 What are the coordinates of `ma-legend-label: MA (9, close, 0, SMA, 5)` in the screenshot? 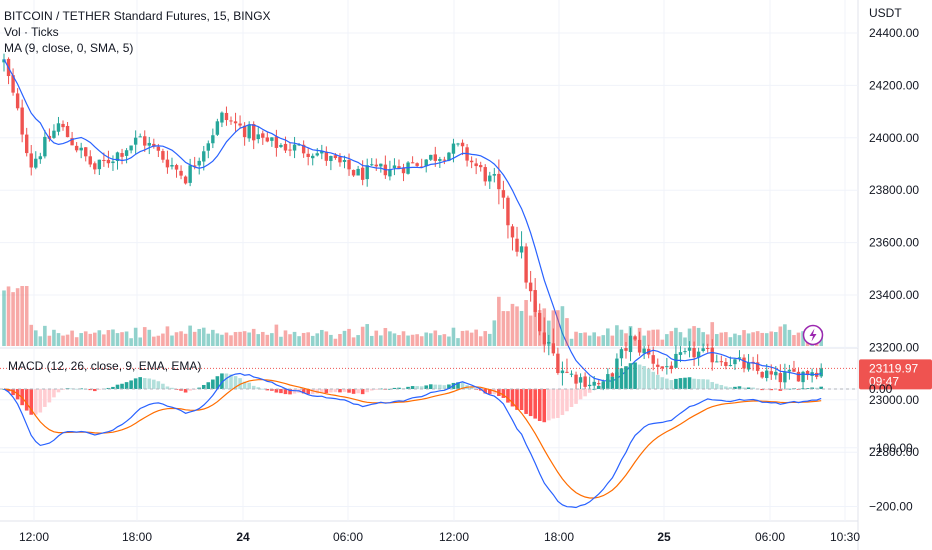 It's located at (69, 48).